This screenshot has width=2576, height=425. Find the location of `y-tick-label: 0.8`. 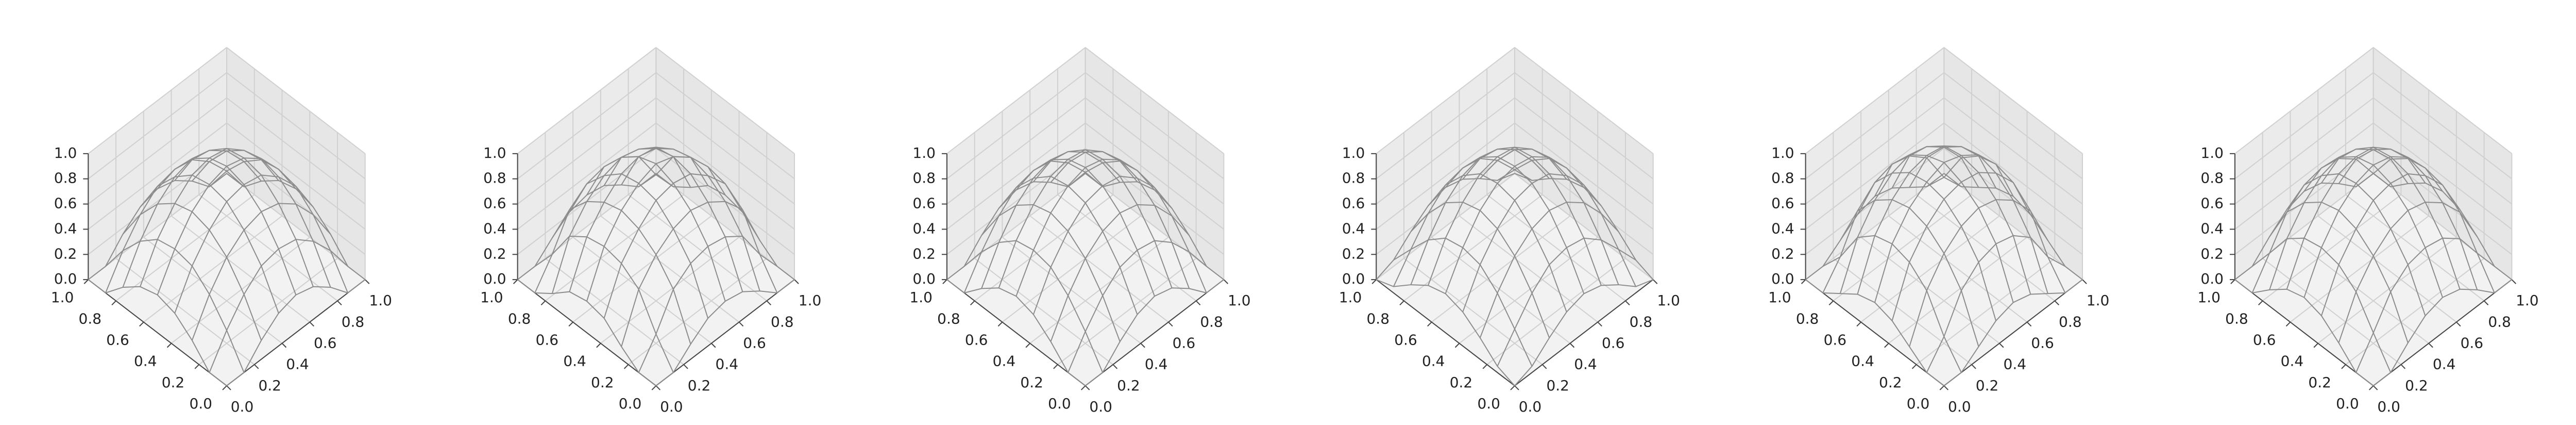

y-tick-label: 0.8 is located at coordinates (948, 318).